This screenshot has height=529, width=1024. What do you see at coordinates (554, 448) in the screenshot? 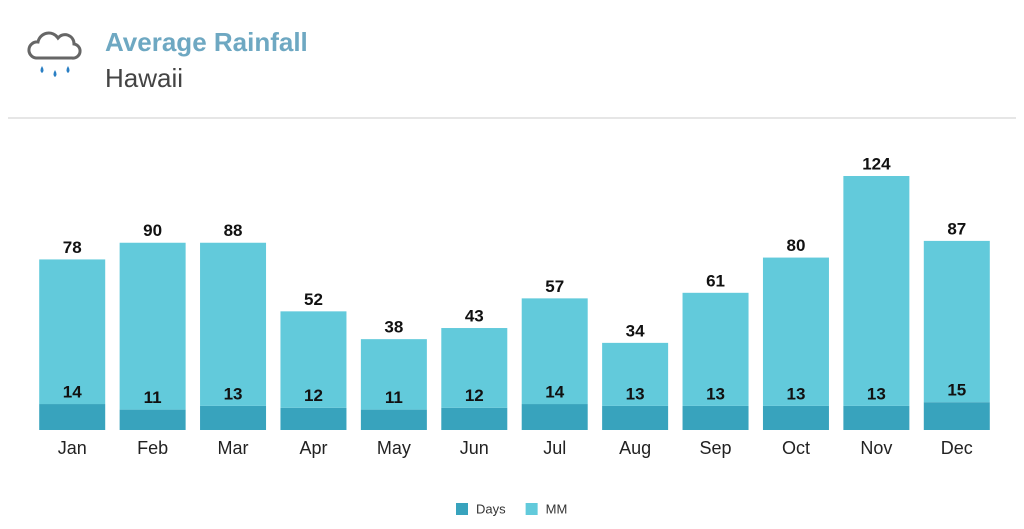
I see `x-tick-label: Jul` at bounding box center [554, 448].